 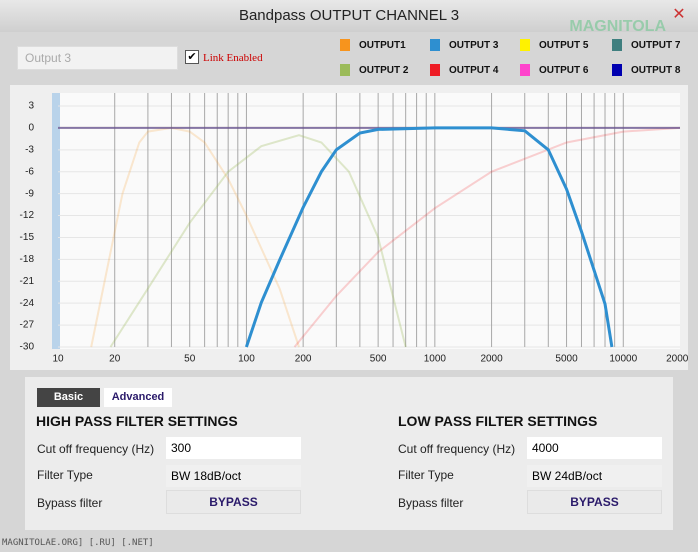 What do you see at coordinates (594, 502) in the screenshot?
I see `lp-bypass-button: BYPASS` at bounding box center [594, 502].